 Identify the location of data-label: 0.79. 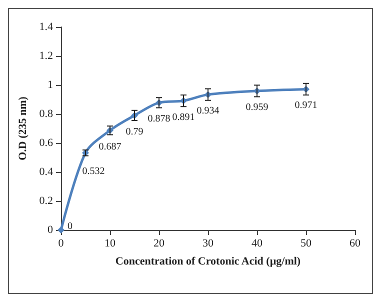
(135, 132).